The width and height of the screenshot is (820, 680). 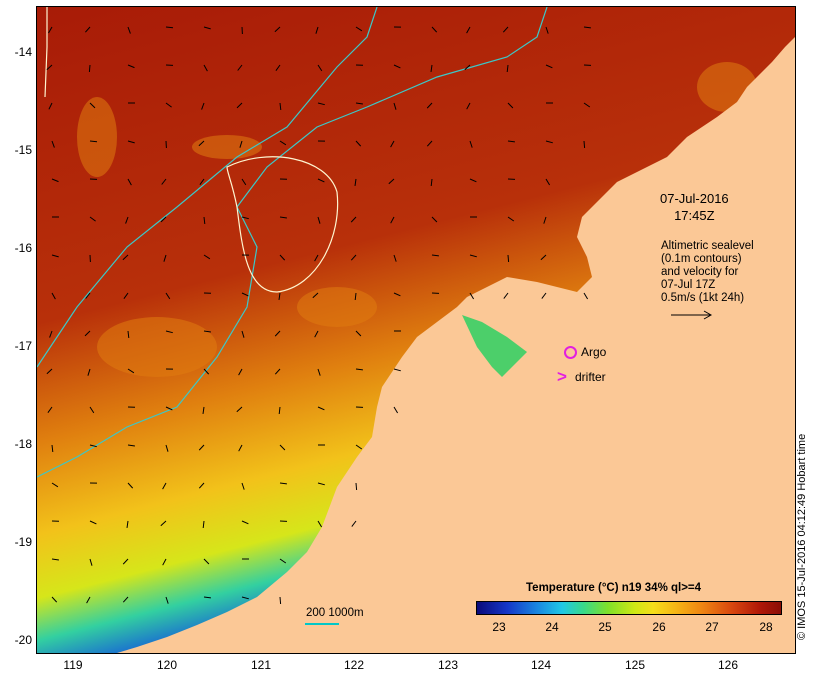 I want to click on sealevel-contour-west, so click(x=46, y=52).